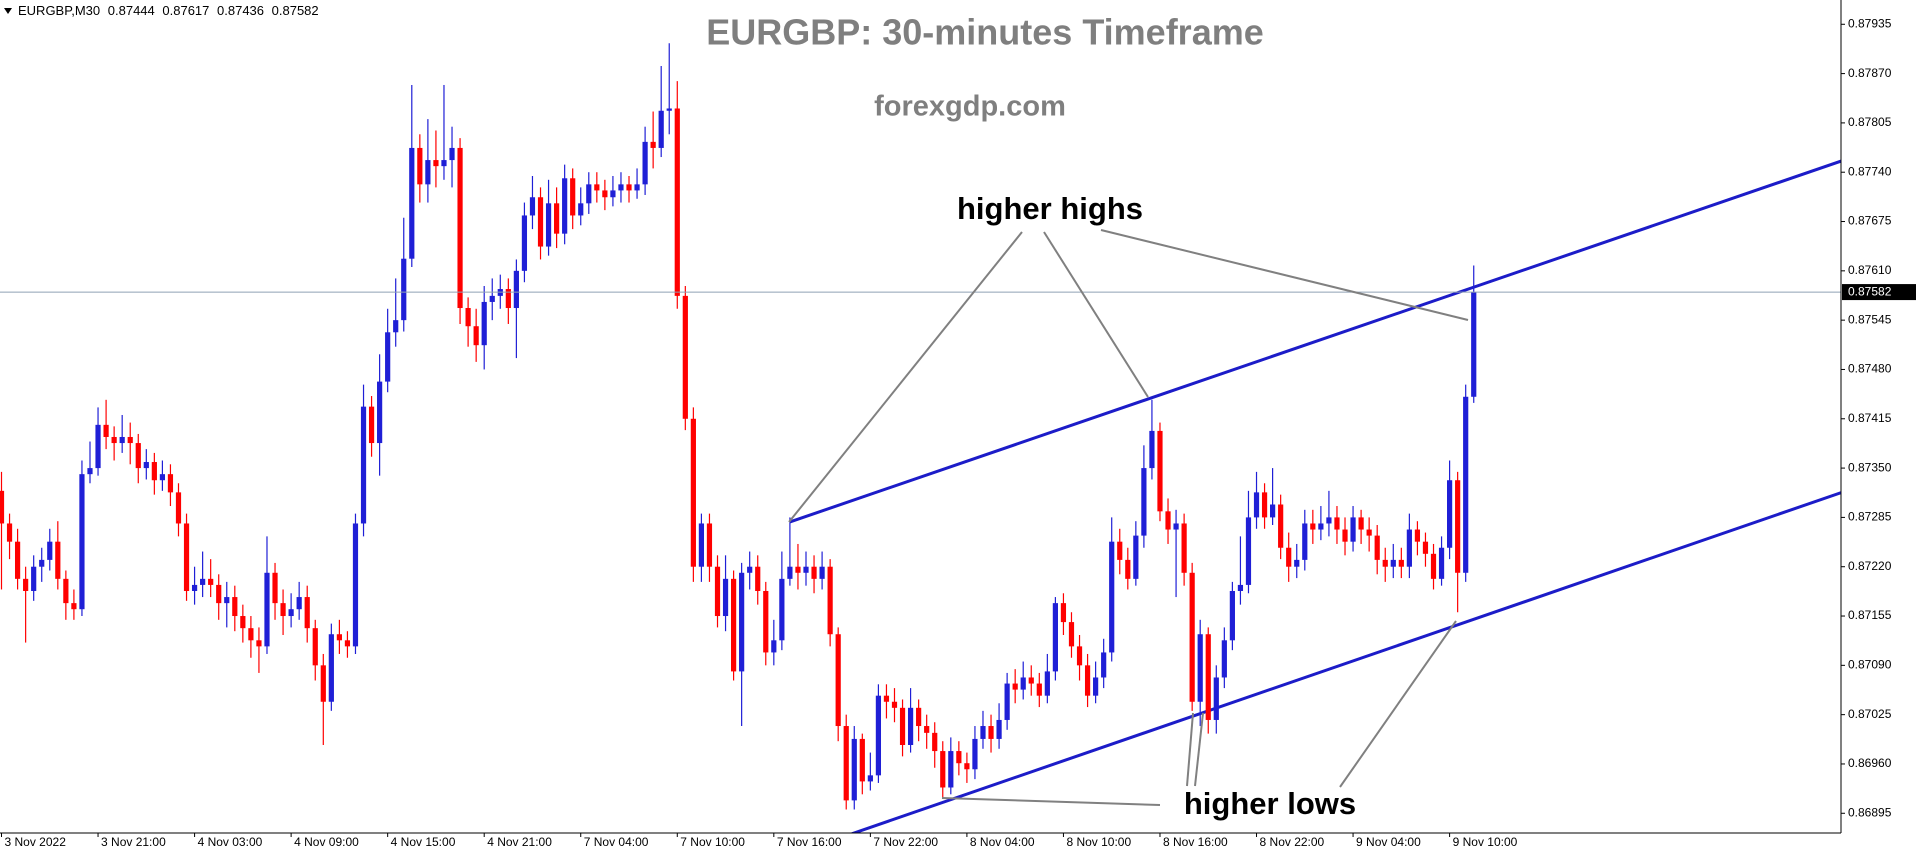  Describe the element at coordinates (1195, 842) in the screenshot. I see `x-tick-label: 8 Nov 16:00` at that location.